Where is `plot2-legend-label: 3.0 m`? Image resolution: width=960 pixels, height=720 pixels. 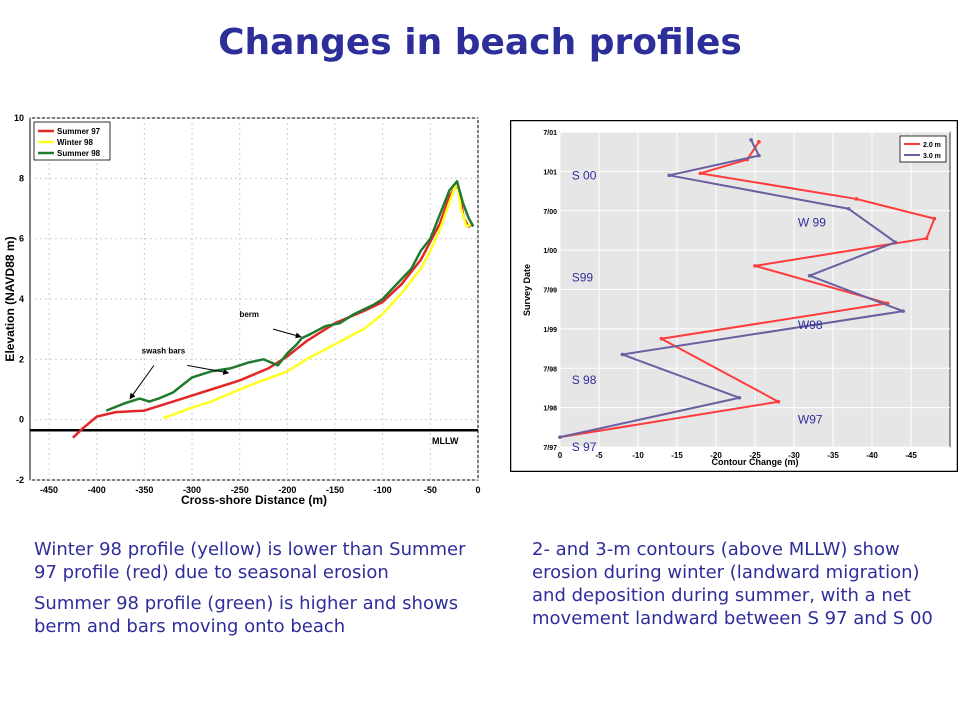
plot2-legend-label: 3.0 m is located at coordinates (932, 156).